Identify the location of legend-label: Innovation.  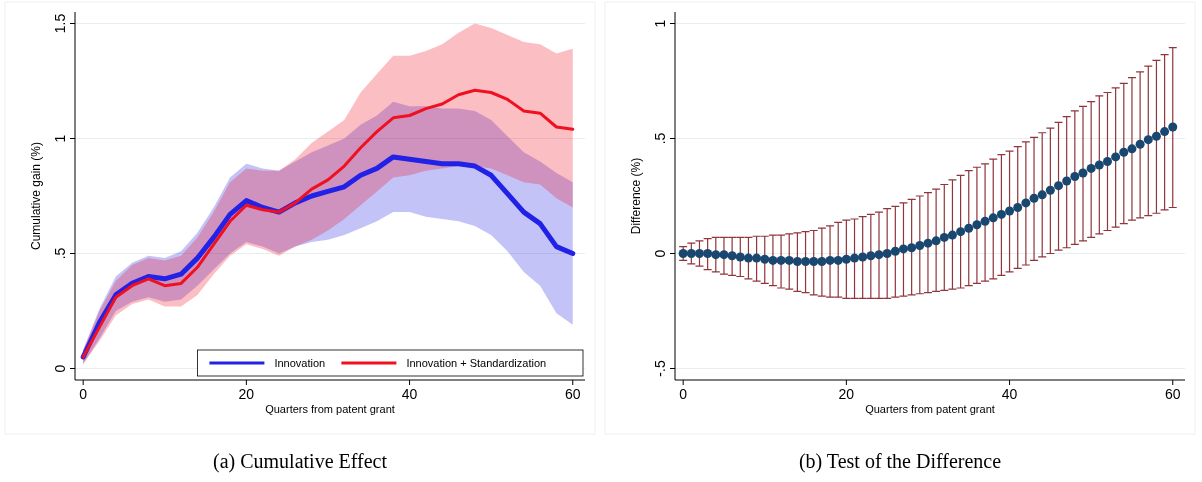
(300, 363).